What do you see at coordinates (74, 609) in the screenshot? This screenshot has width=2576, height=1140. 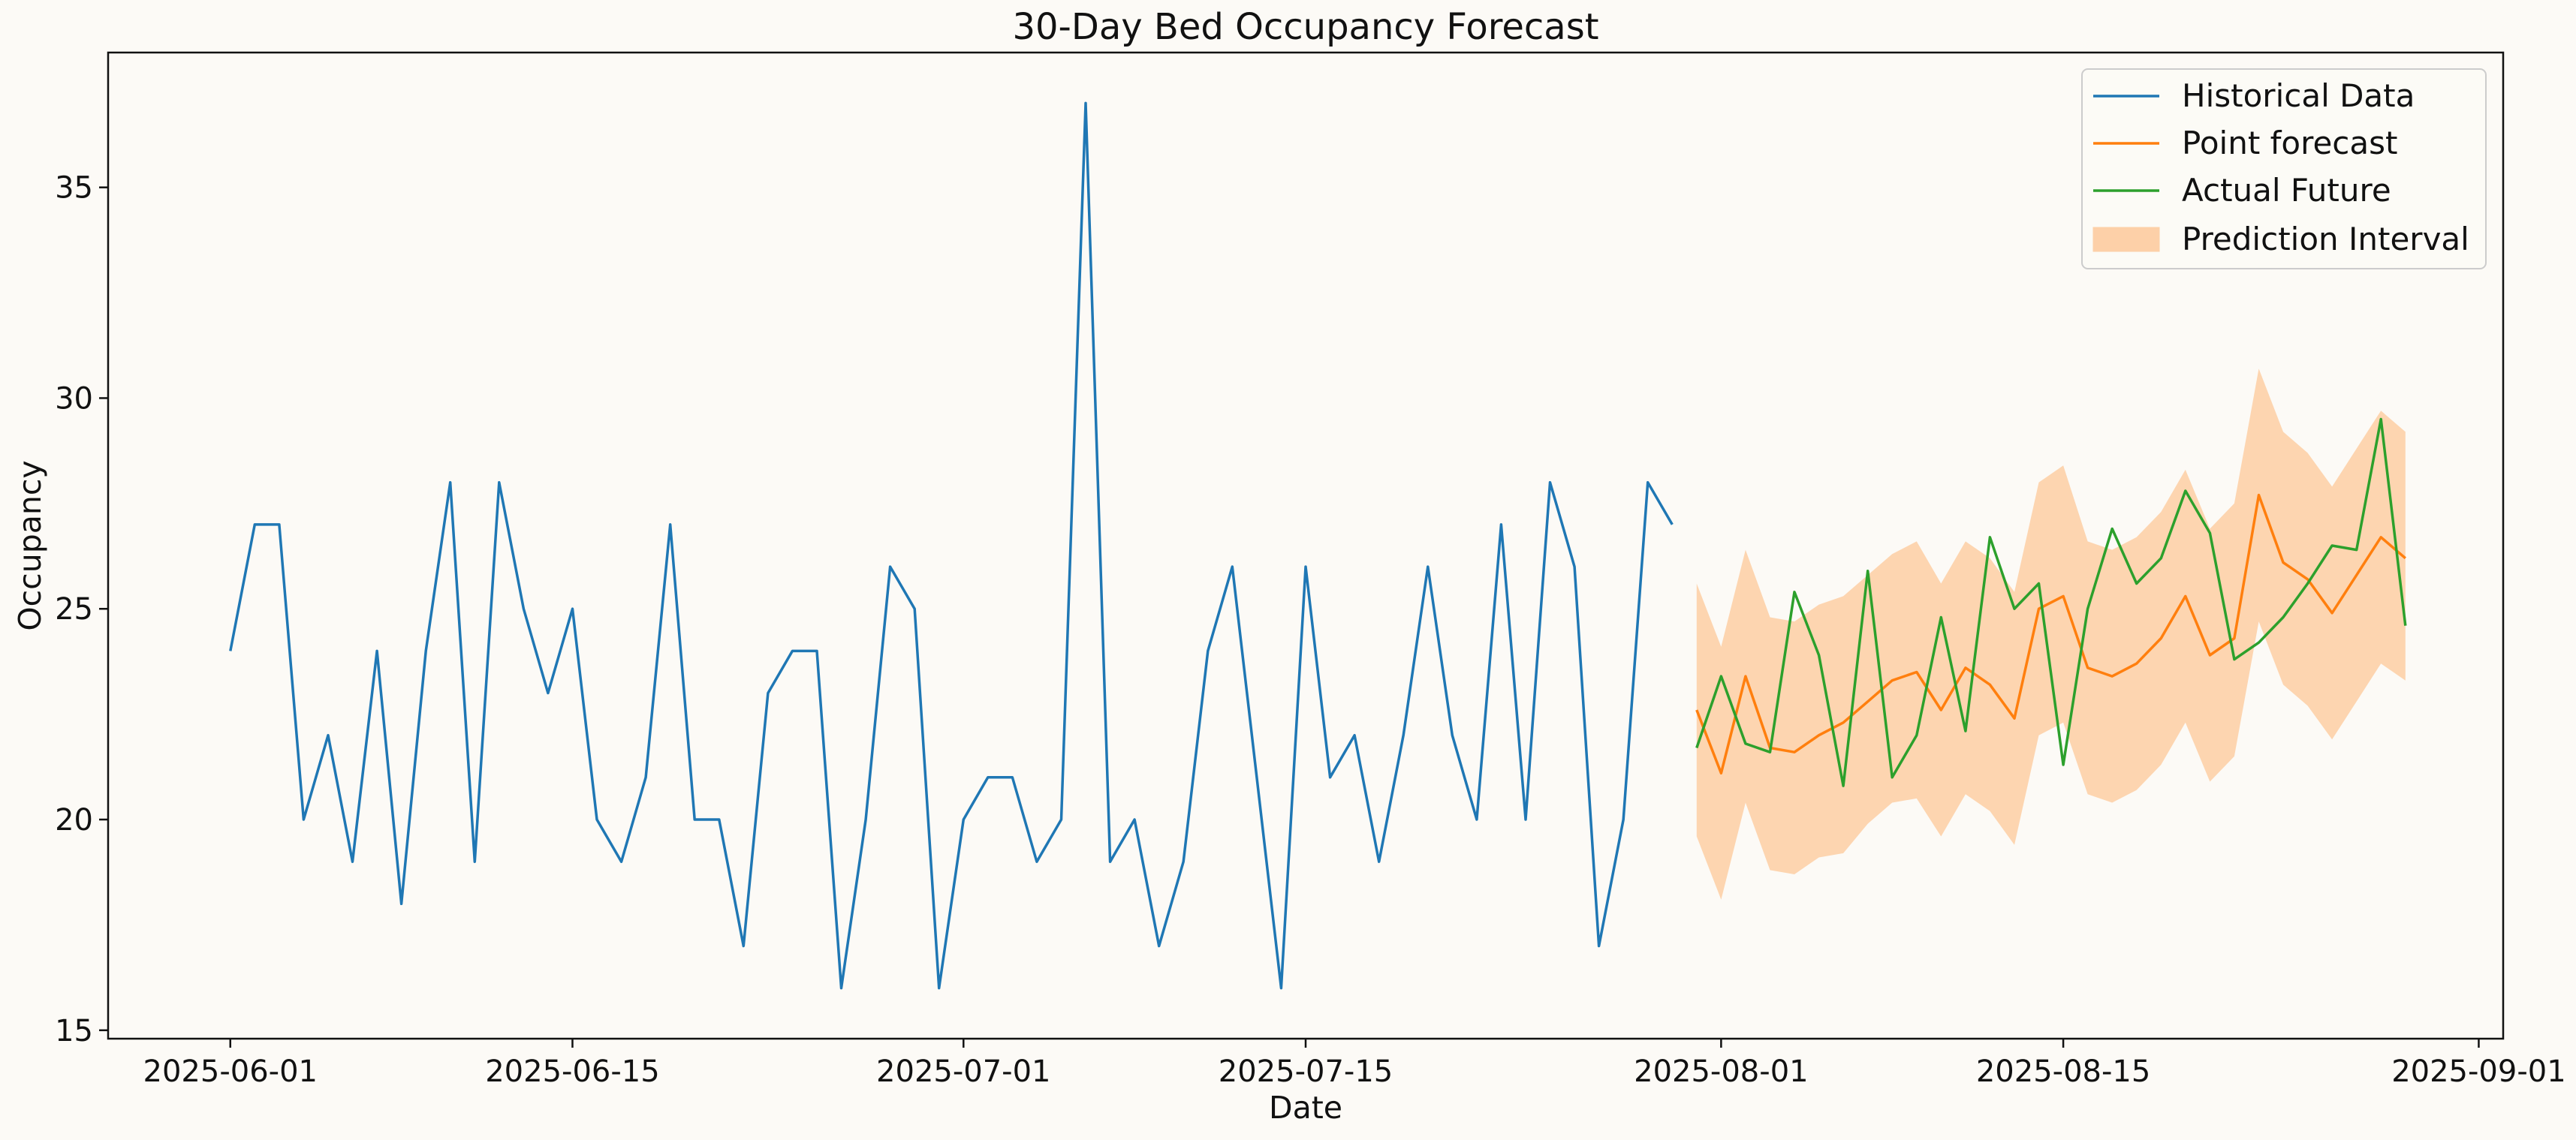 I see `y-tick-label: 25` at bounding box center [74, 609].